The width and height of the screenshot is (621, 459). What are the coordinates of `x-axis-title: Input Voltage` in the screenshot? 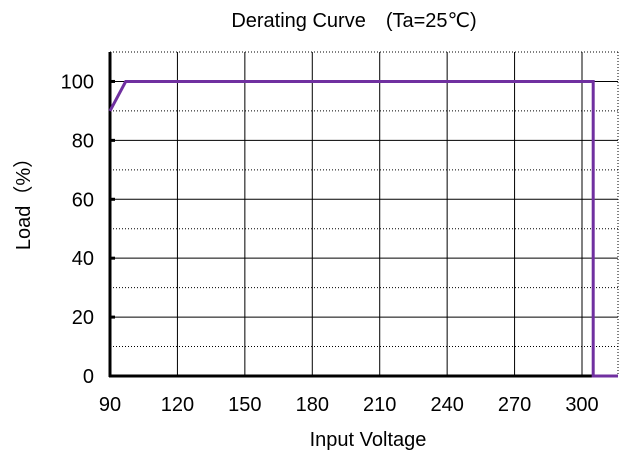 It's located at (368, 440).